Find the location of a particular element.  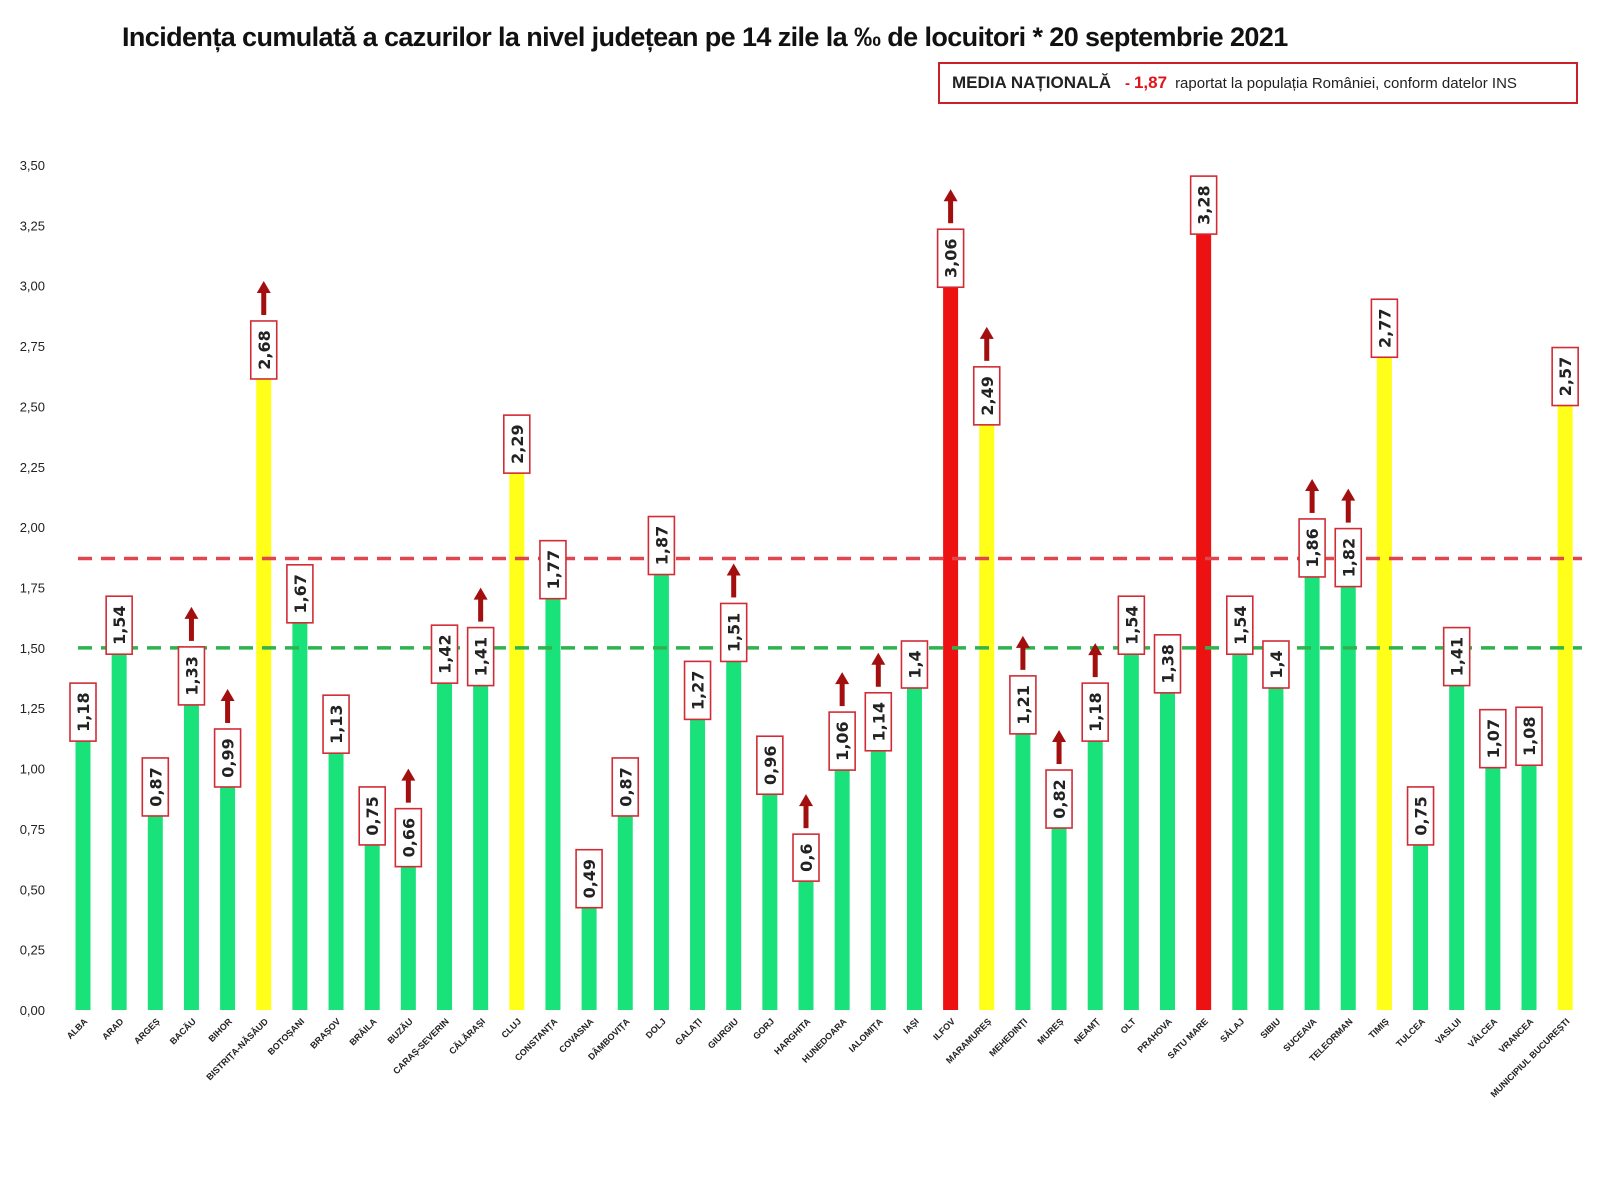

category-label: TIMIȘ is located at coordinates (1379, 1028).